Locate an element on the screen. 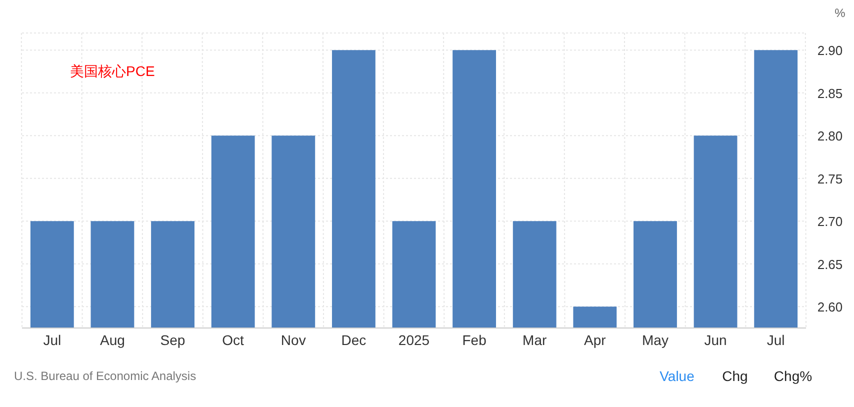 The width and height of the screenshot is (854, 407). y-tick-label: 2.85 is located at coordinates (830, 93).